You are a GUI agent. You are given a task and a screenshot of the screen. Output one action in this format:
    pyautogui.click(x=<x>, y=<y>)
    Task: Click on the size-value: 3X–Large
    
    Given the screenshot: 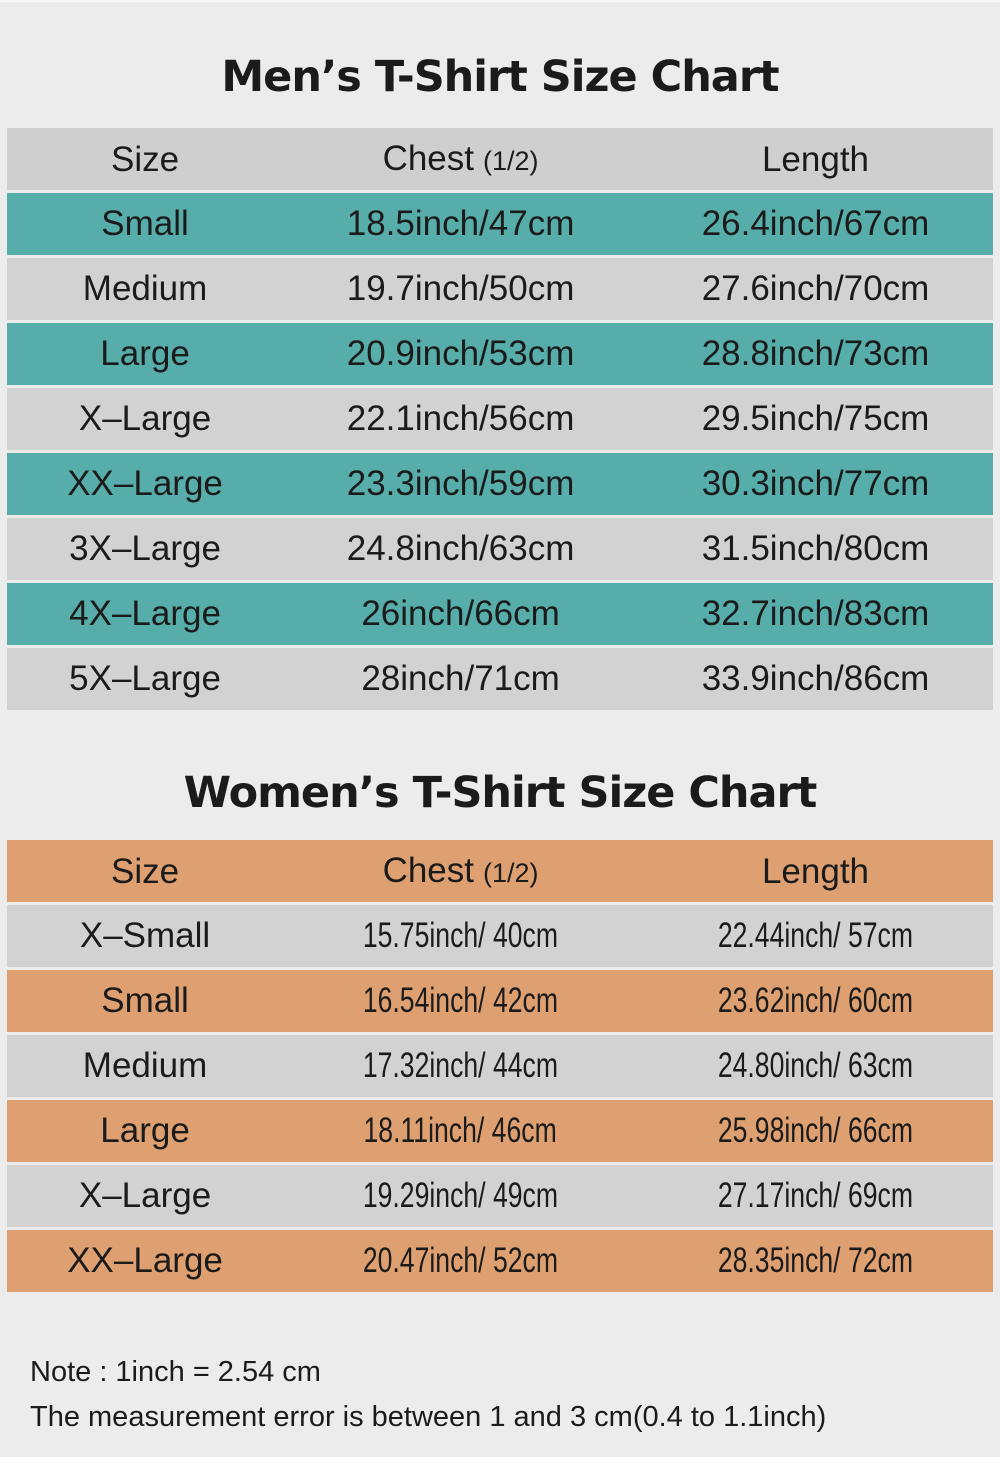 What is the action you would take?
    pyautogui.click(x=145, y=548)
    